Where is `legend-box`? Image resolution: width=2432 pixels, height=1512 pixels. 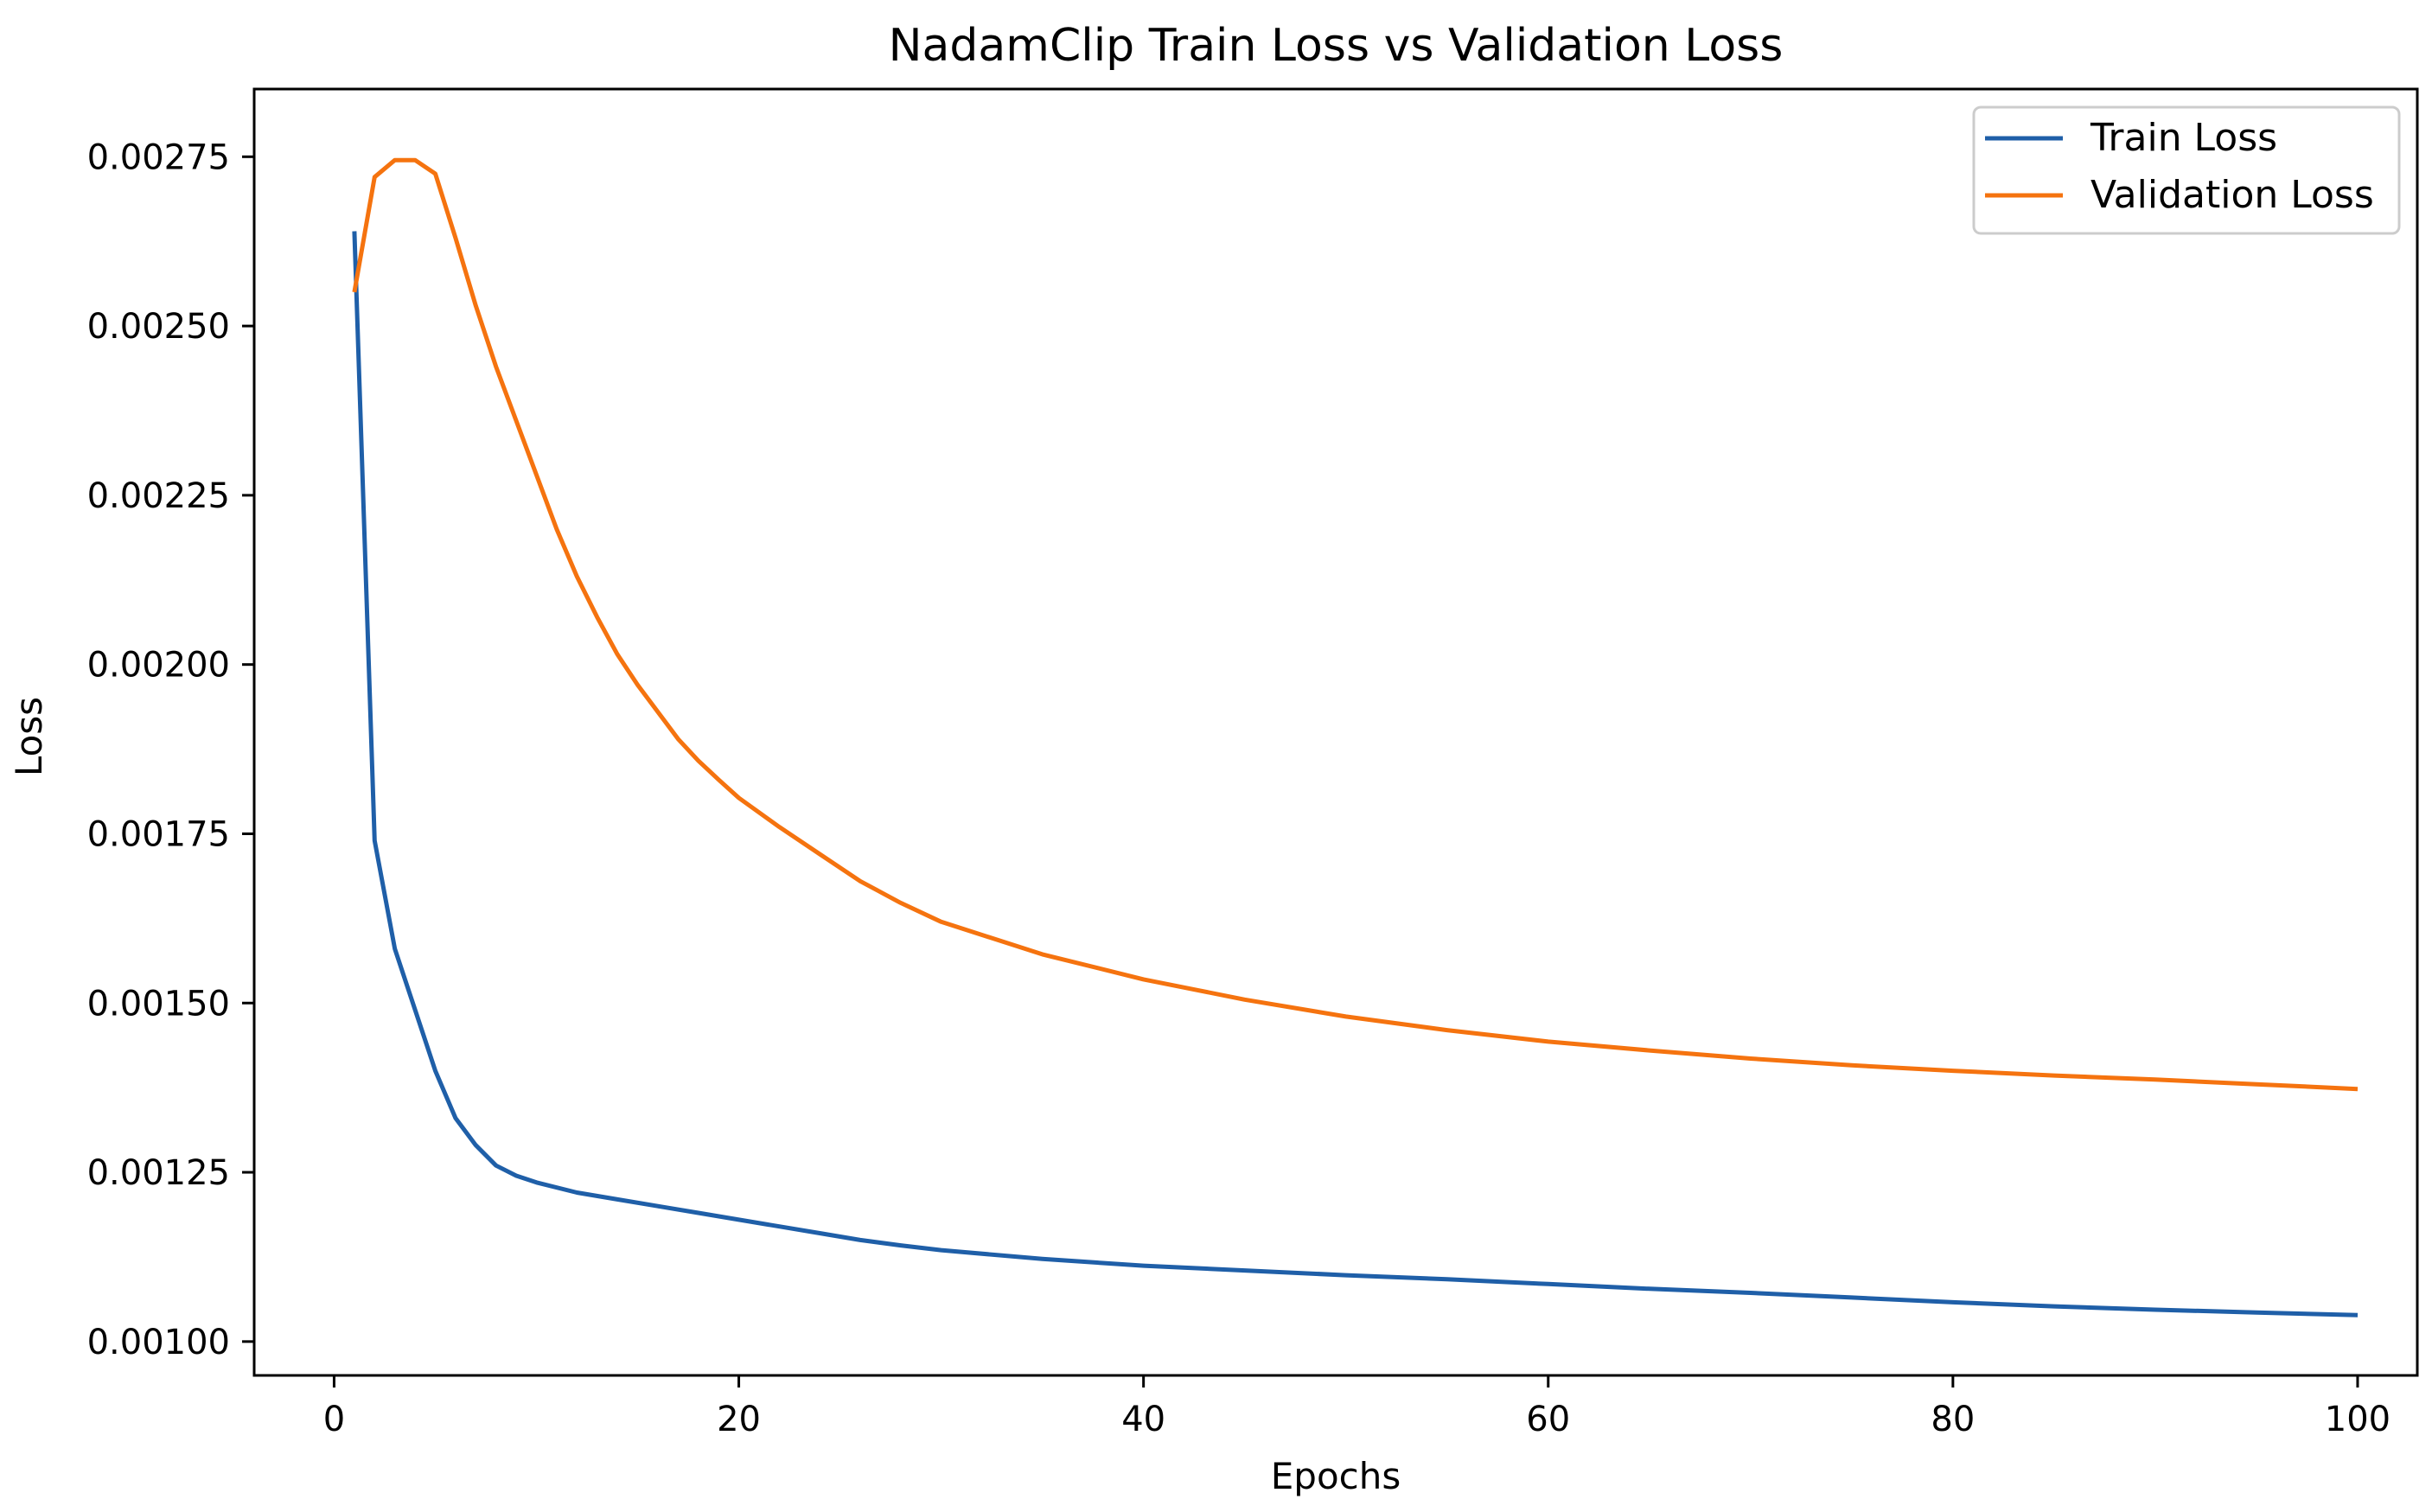
legend-box is located at coordinates (2186, 170).